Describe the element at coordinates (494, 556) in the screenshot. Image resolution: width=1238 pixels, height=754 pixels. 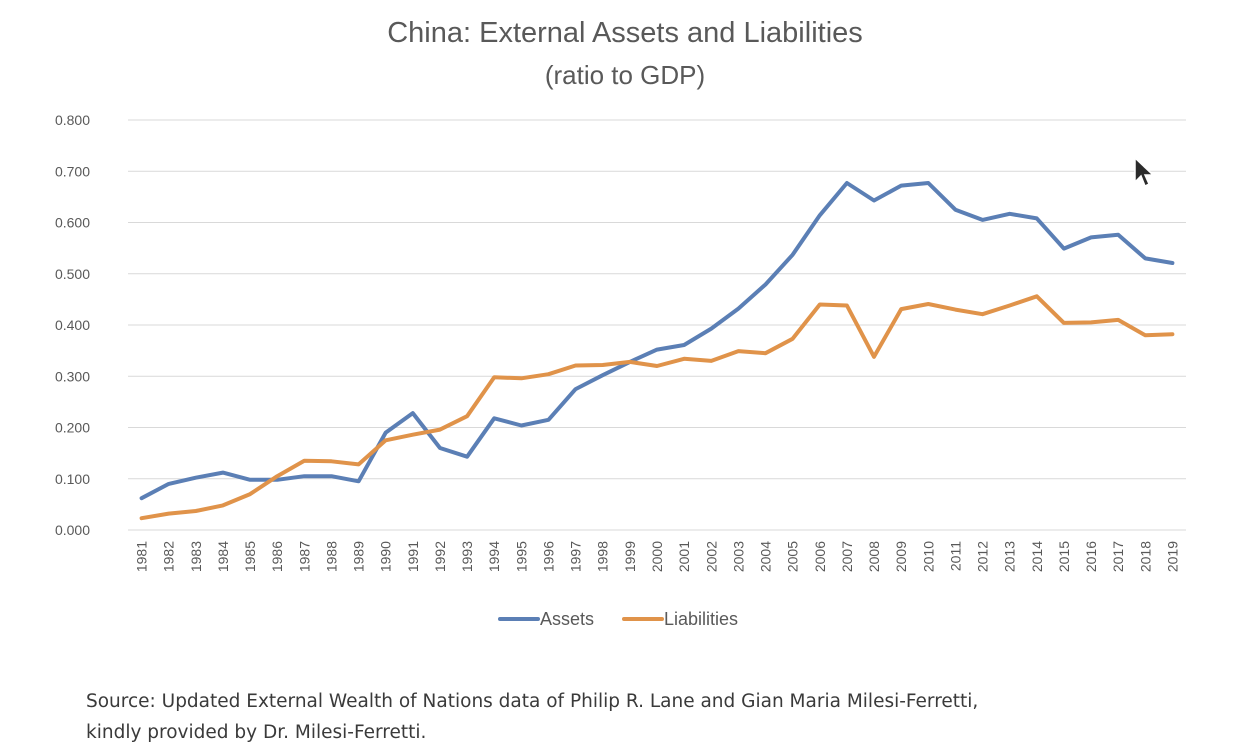
I see `x-tick-label: 1994` at that location.